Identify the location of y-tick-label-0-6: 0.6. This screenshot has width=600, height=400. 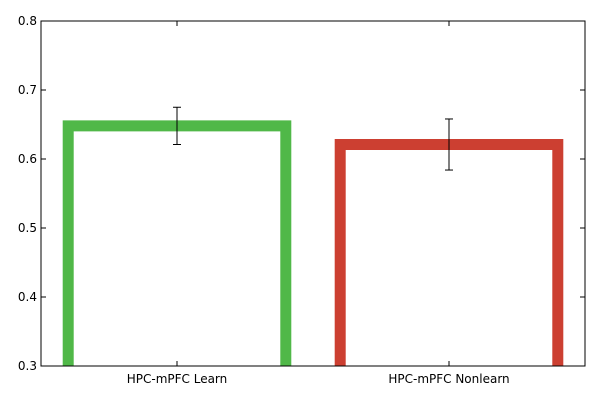
(27, 159).